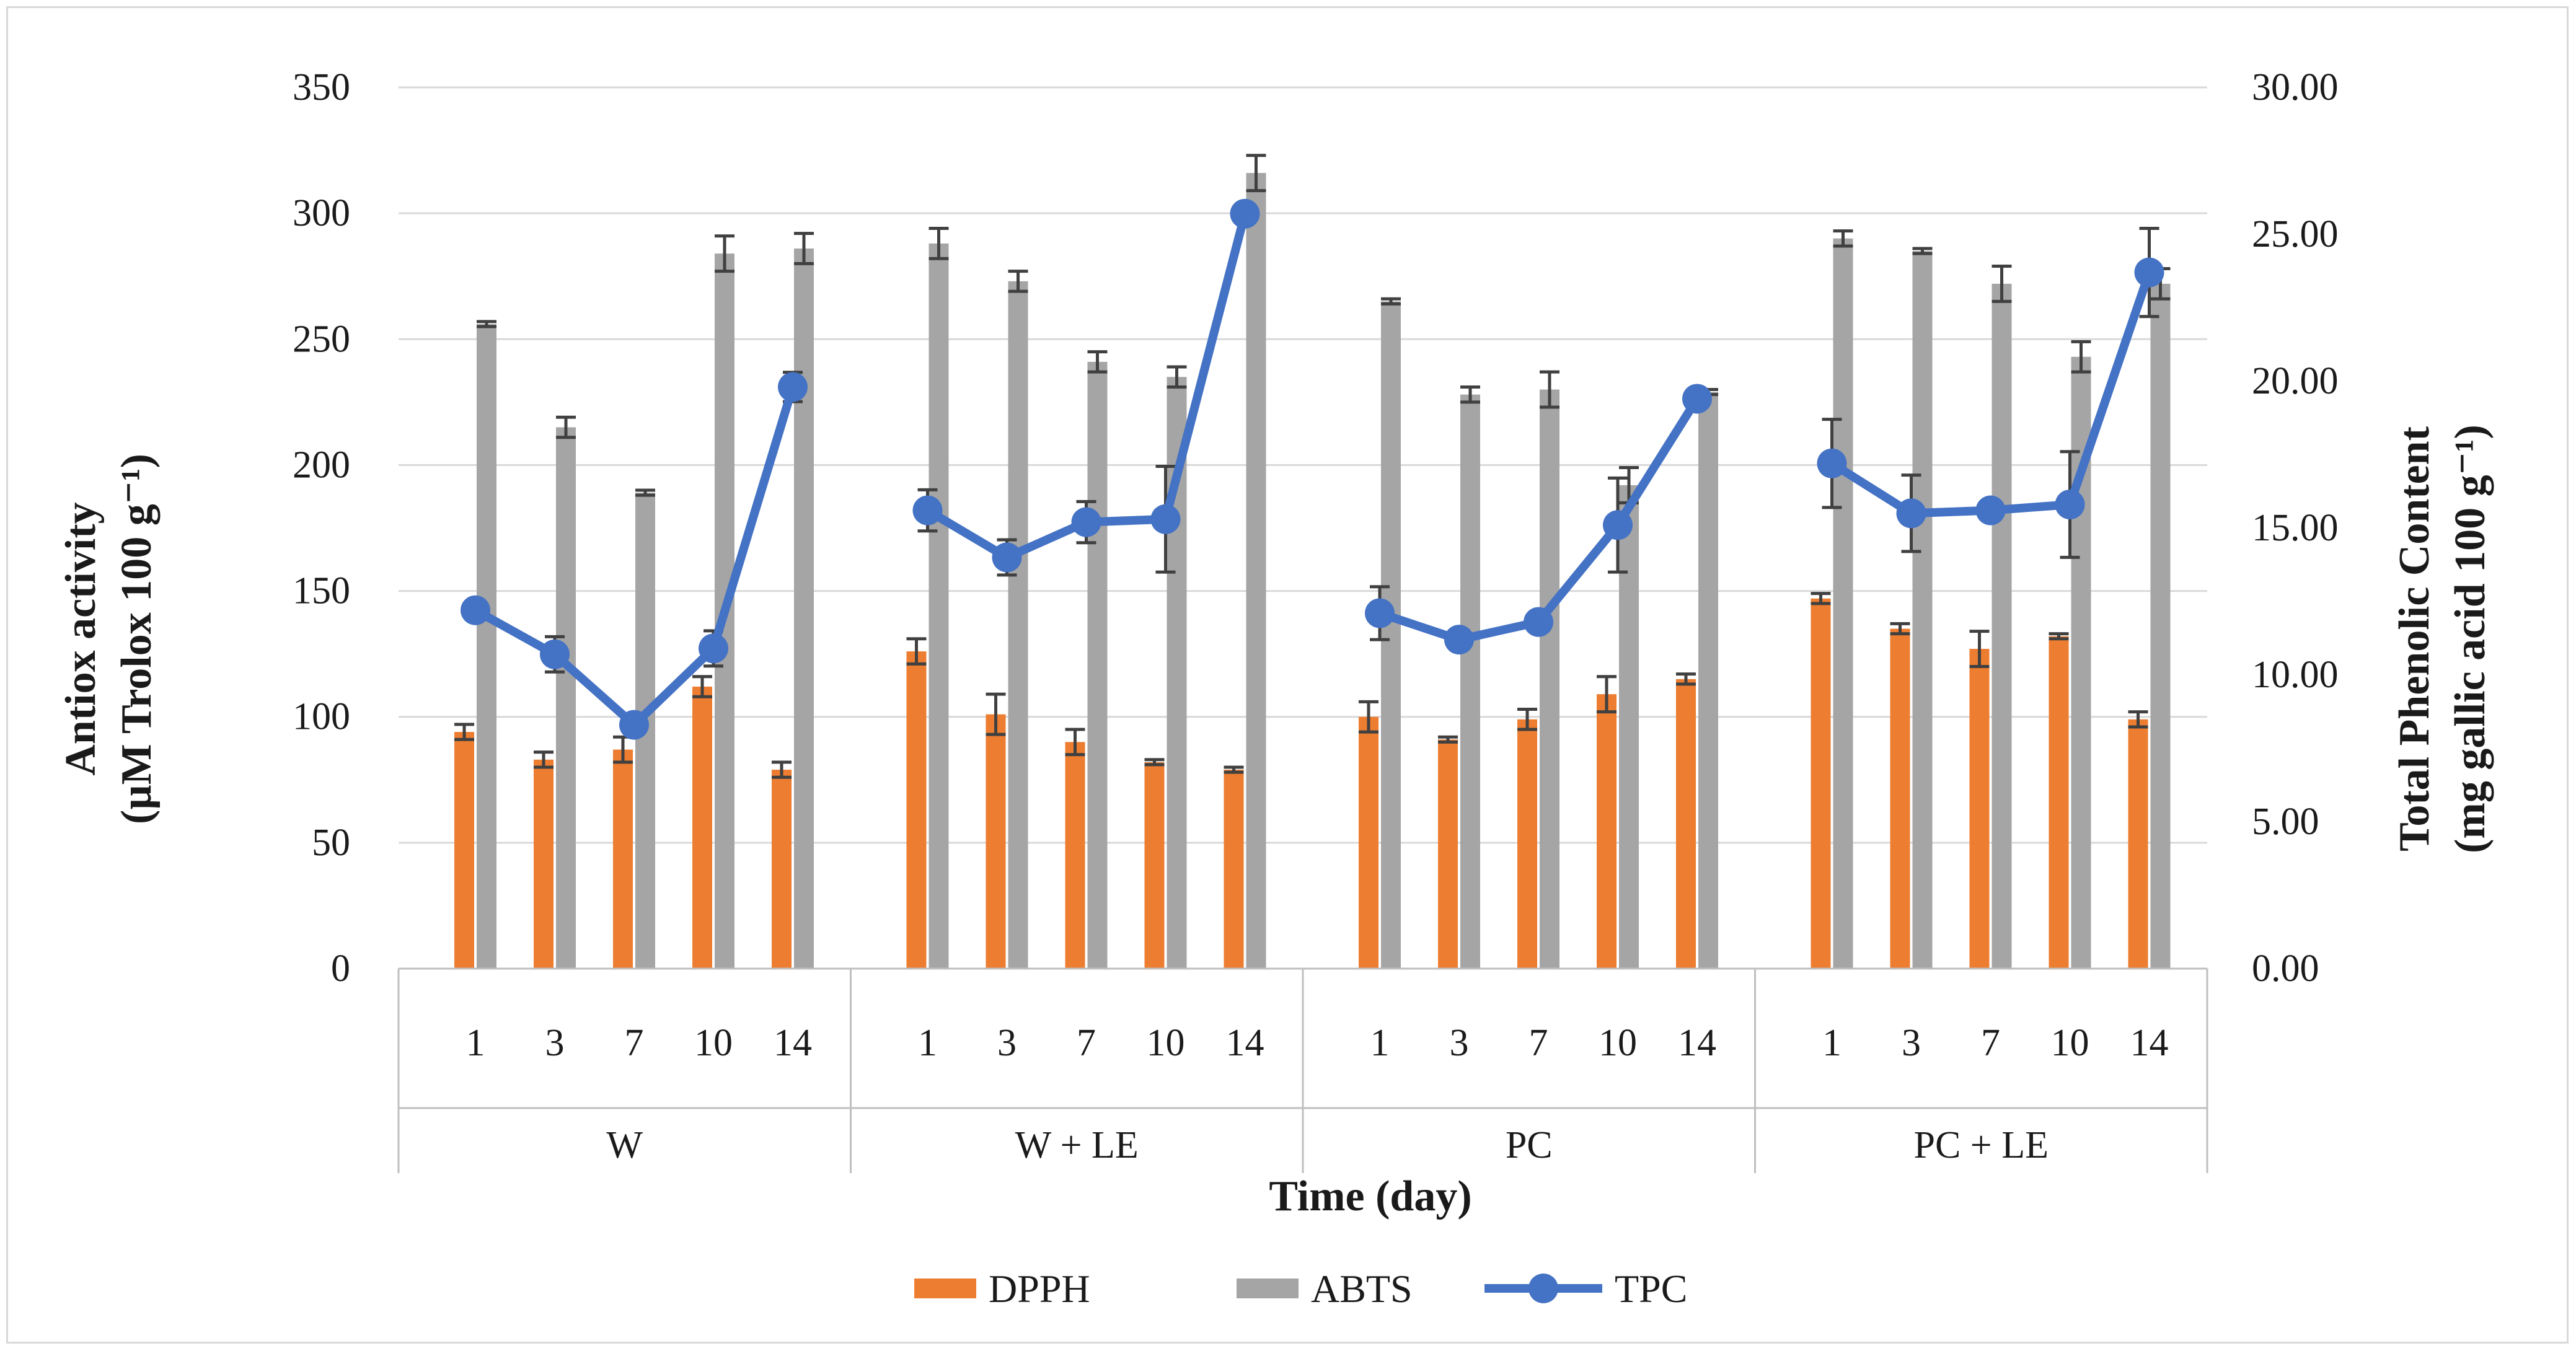 This screenshot has width=2576, height=1351. What do you see at coordinates (1300, 1289) in the screenshot?
I see `legend: DPPH ABTS TPC` at bounding box center [1300, 1289].